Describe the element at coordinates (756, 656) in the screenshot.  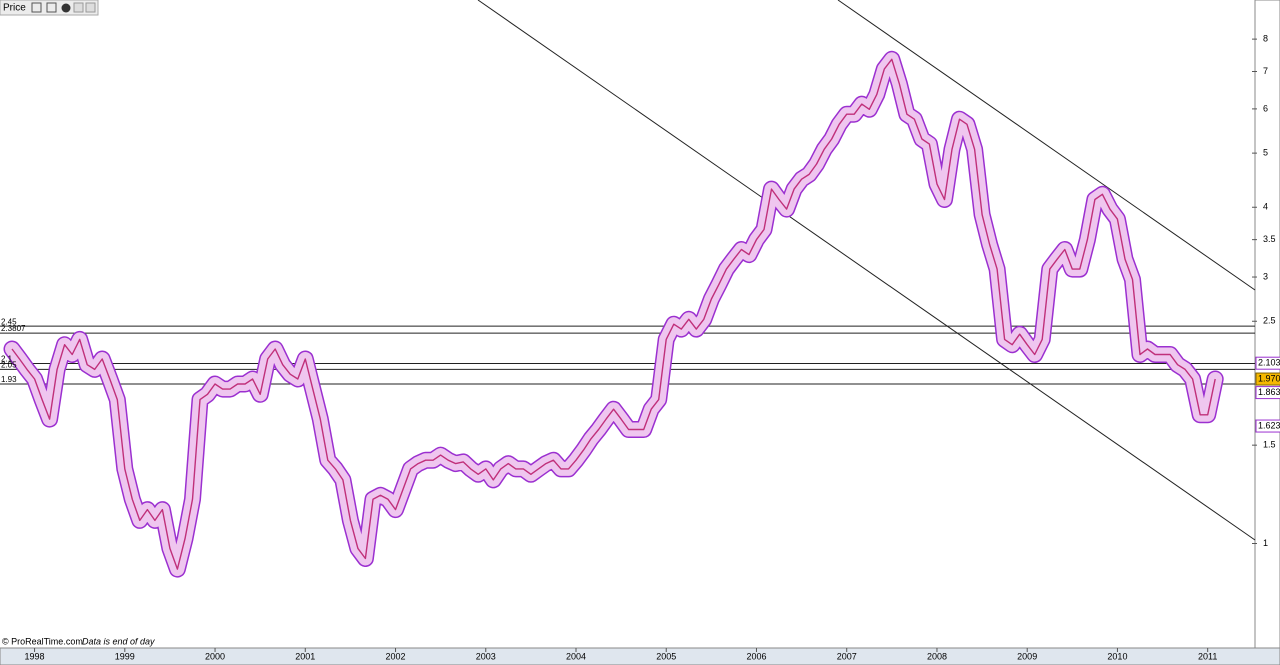
I see `x-tick-label: 2006` at that location.